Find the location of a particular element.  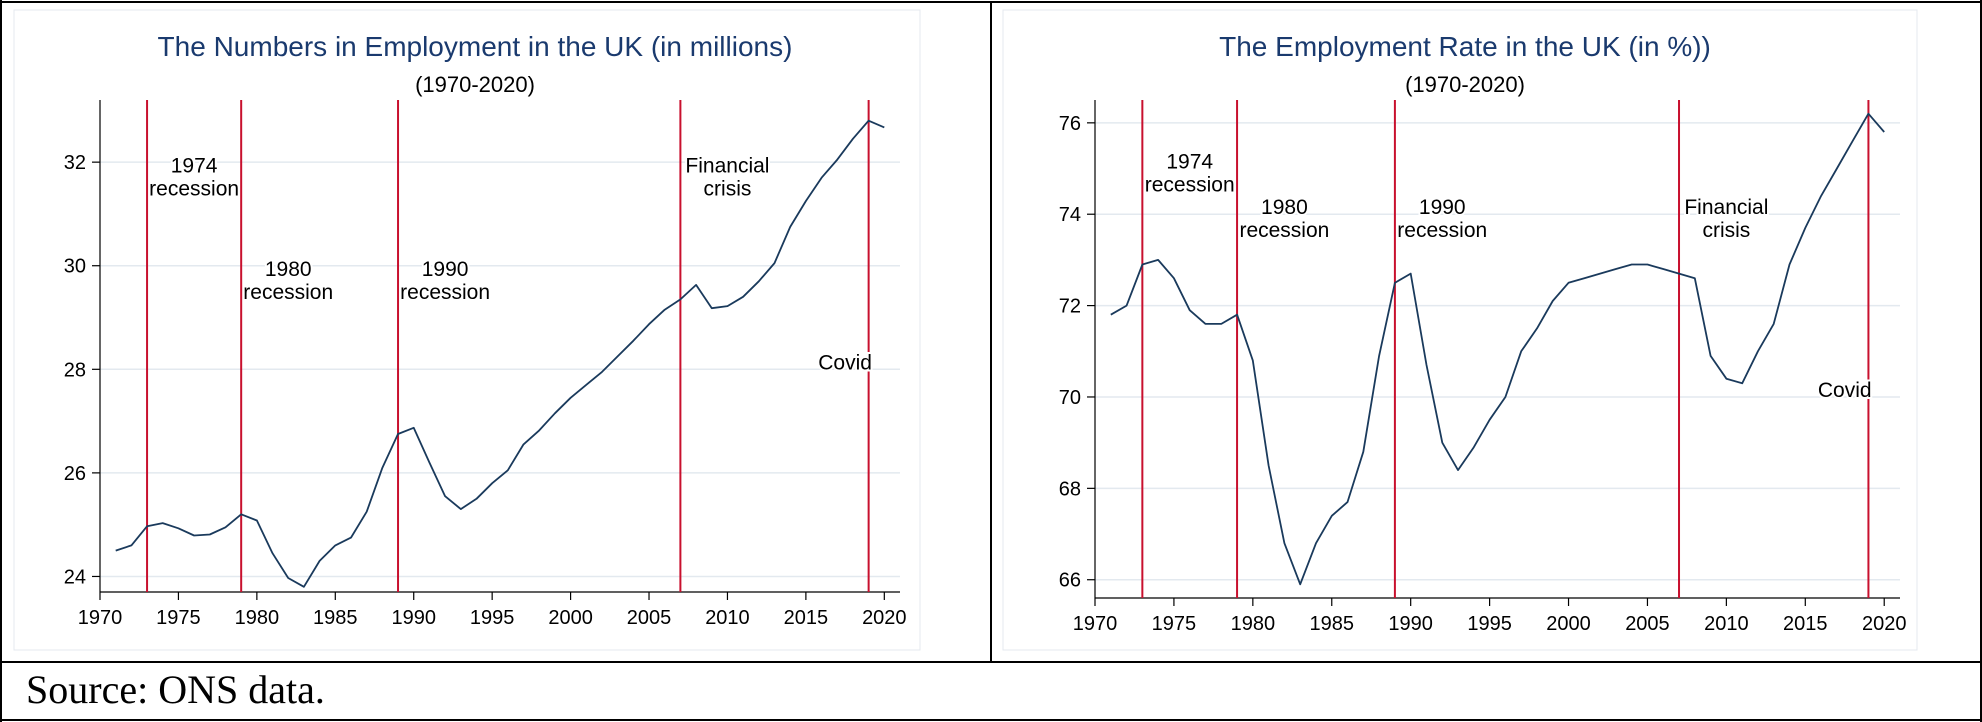

y-tick-label: 26 is located at coordinates (75, 474).